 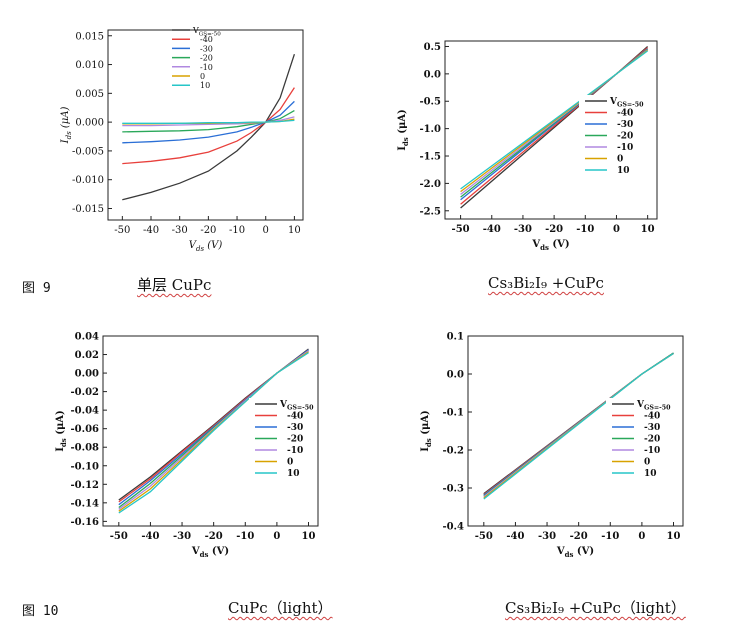 I want to click on y-tick-label: 0.04, so click(x=87, y=337).